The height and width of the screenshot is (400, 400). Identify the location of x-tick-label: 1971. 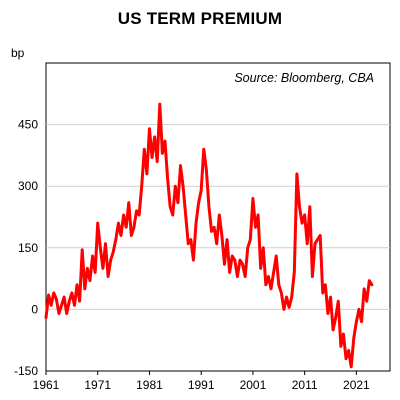
(97, 385).